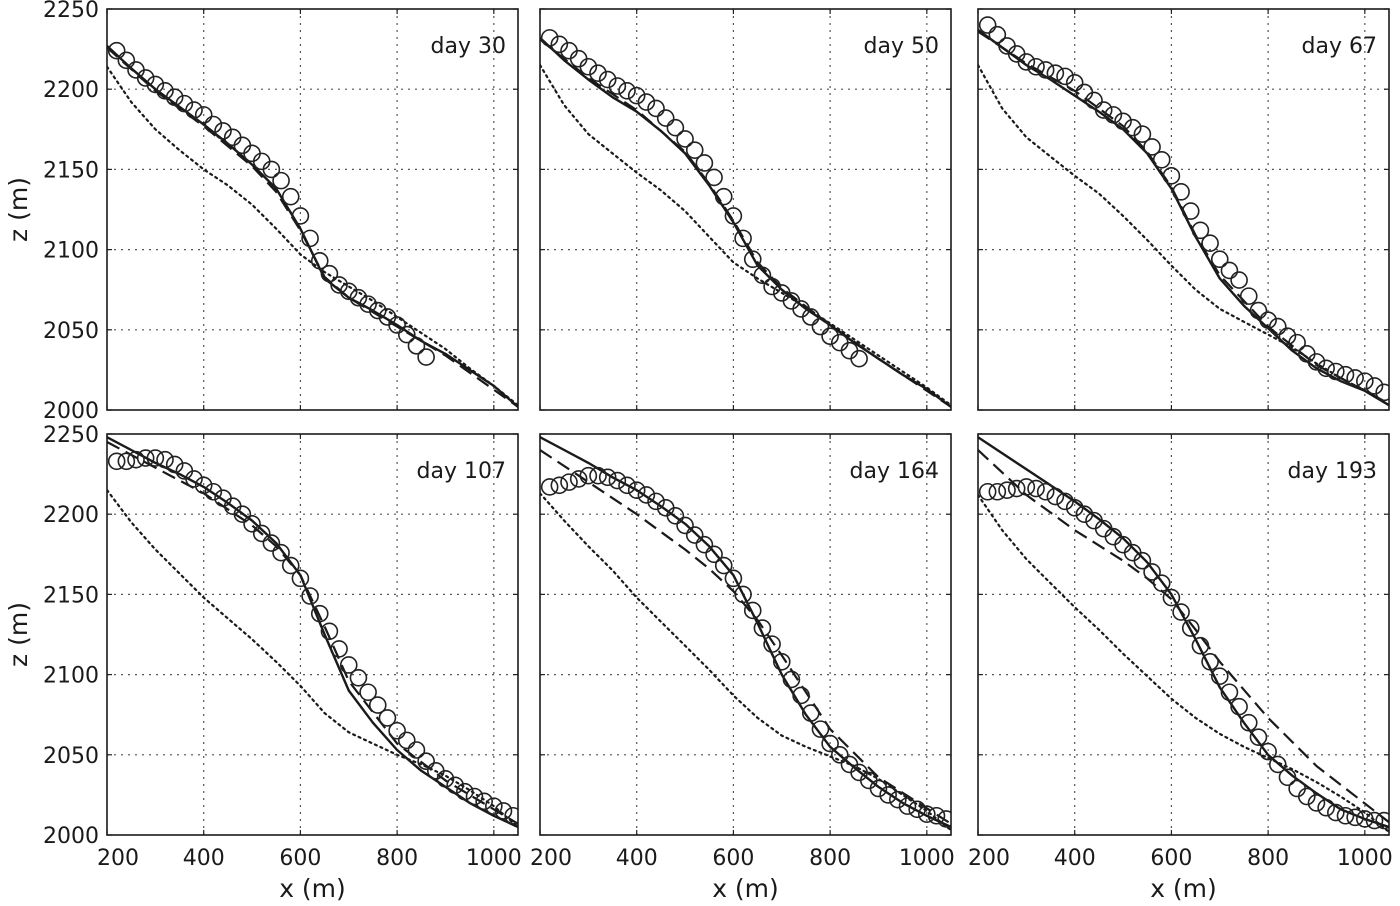 The image size is (1400, 906). Describe the element at coordinates (71, 170) in the screenshot. I see `y-tick-label: 2150` at that location.